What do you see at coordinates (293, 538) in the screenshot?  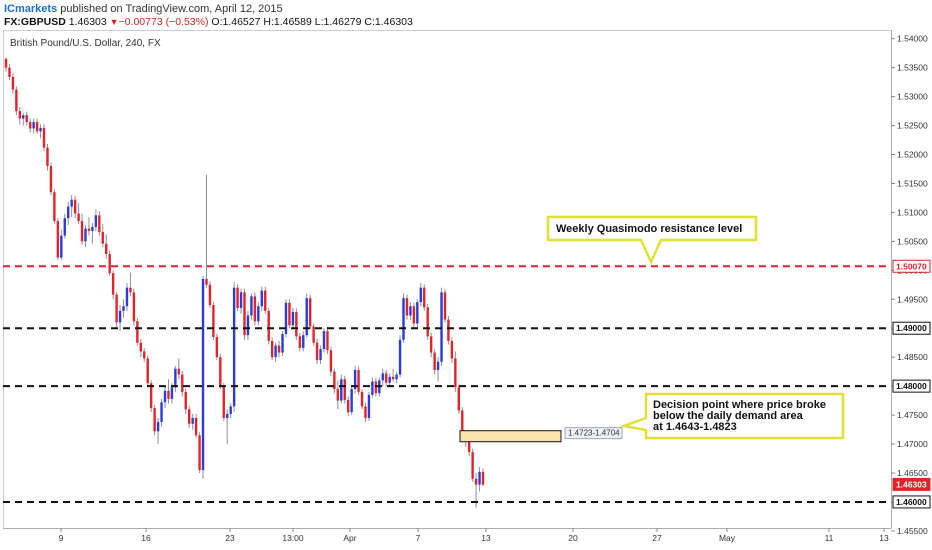 I see `time-tick-label: 13:00` at bounding box center [293, 538].